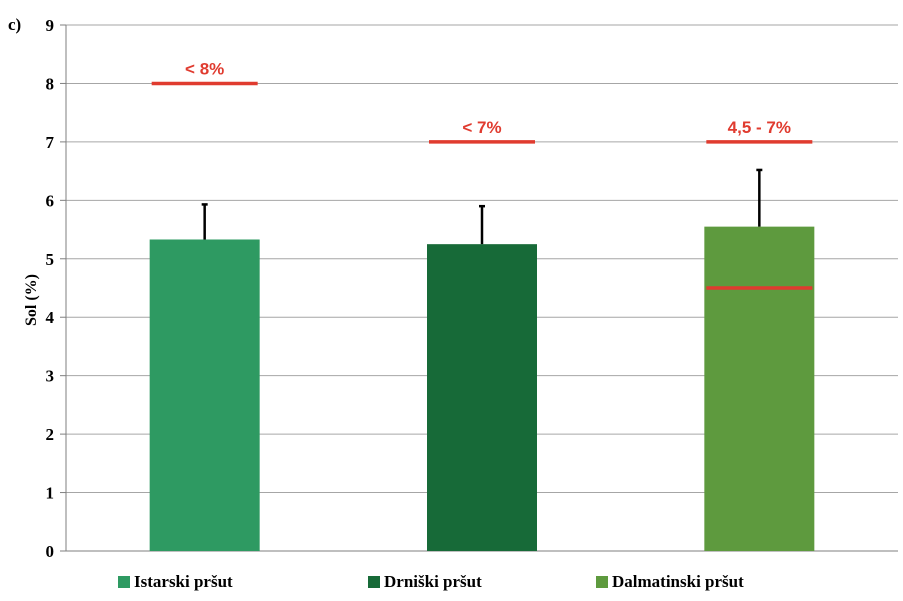 The height and width of the screenshot is (601, 903). What do you see at coordinates (481, 127) in the screenshot?
I see `limit-label: < 7%` at bounding box center [481, 127].